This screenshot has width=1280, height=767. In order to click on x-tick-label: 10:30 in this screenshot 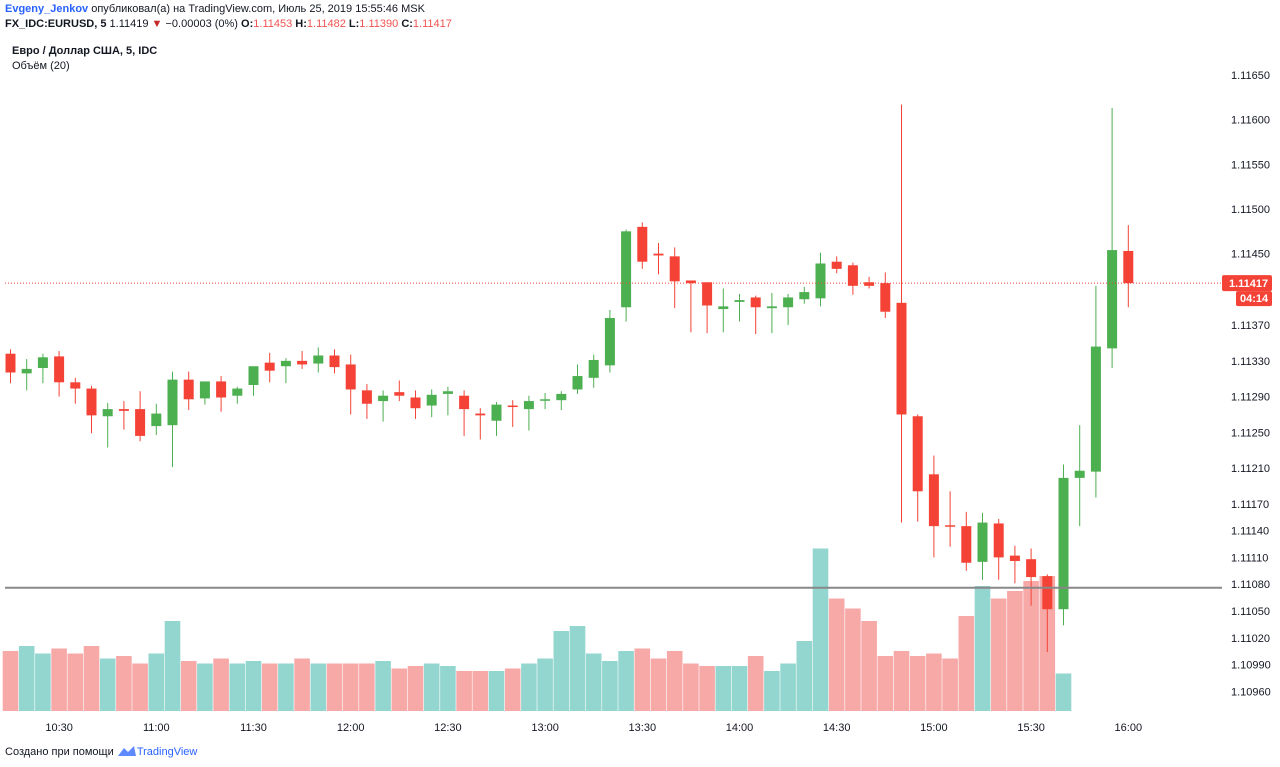, I will do `click(59, 728)`.